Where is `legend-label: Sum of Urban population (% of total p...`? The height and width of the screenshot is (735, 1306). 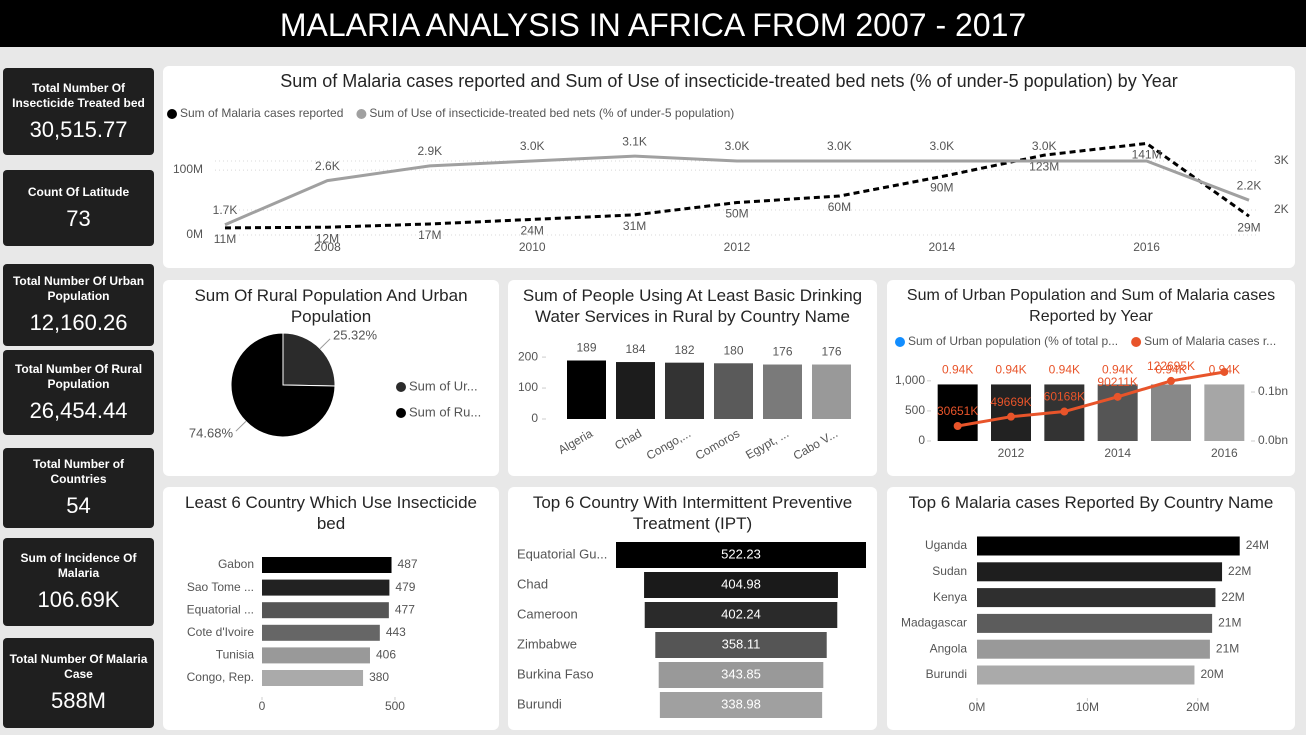
legend-label: Sum of Urban population (% of total p... is located at coordinates (1013, 341).